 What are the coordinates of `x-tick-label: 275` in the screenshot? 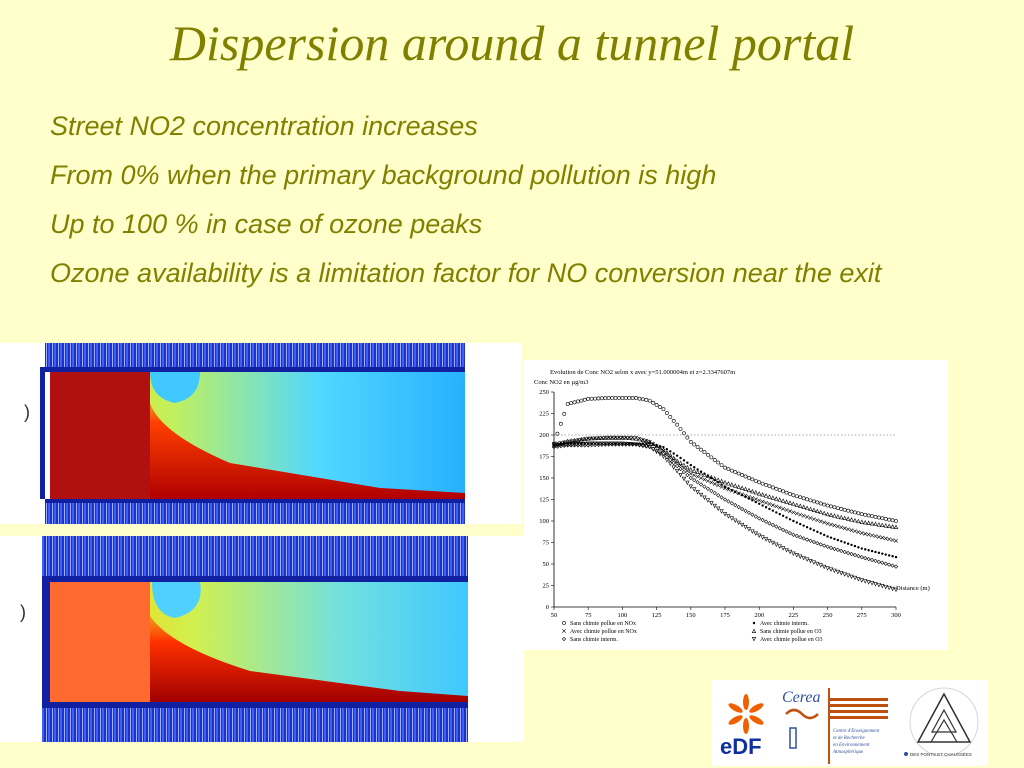 It's located at (862, 615).